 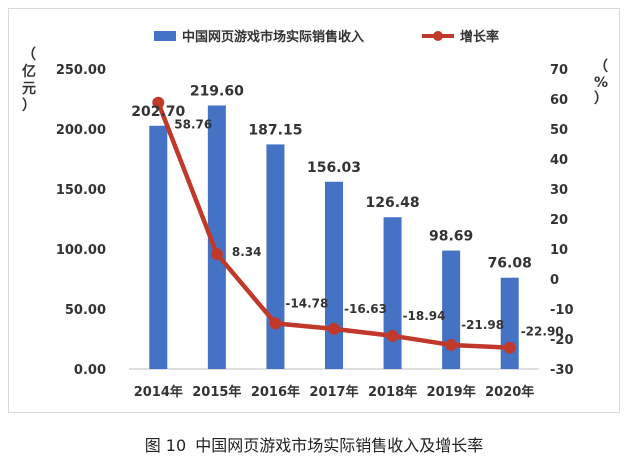 What do you see at coordinates (559, 100) in the screenshot?
I see `right-axis-tick-label: 60` at bounding box center [559, 100].